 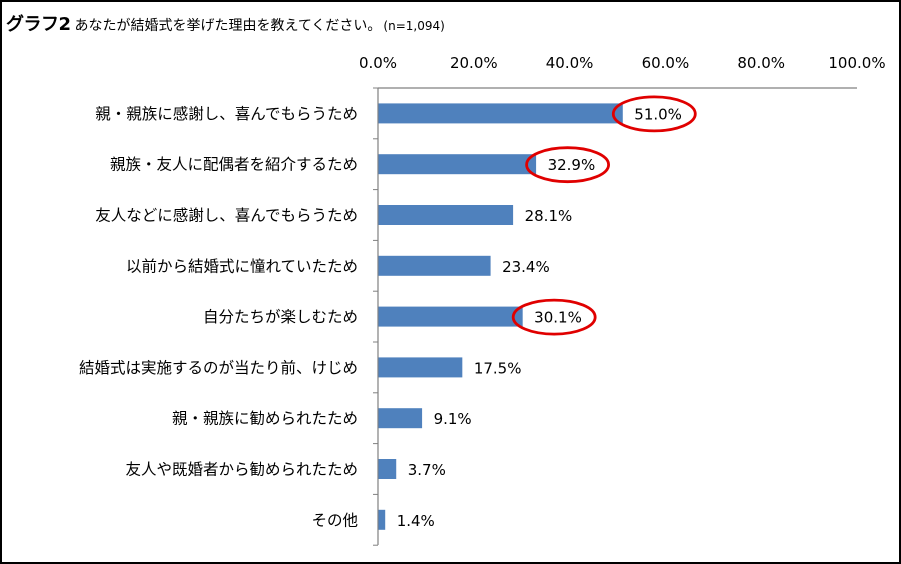 What do you see at coordinates (666, 63) in the screenshot?
I see `x-tick-label: 60.0%` at bounding box center [666, 63].